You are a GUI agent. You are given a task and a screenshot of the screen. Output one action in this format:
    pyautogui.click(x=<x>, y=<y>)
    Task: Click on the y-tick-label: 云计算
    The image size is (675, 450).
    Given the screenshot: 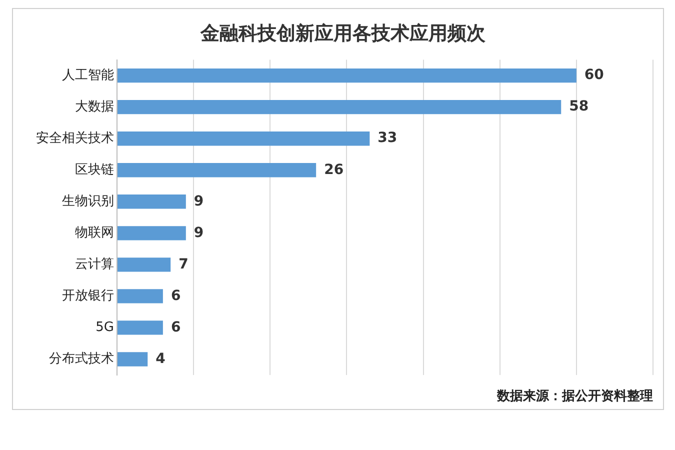 What is the action you would take?
    pyautogui.click(x=94, y=264)
    